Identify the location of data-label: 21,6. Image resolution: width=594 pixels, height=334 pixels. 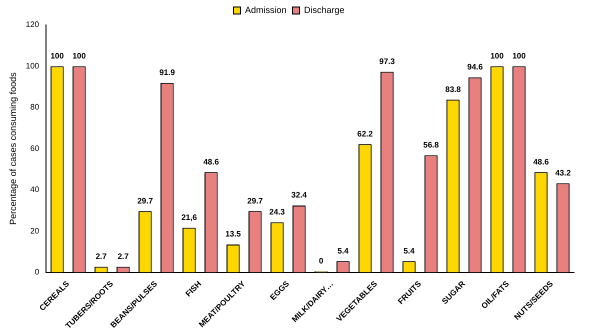
(189, 217).